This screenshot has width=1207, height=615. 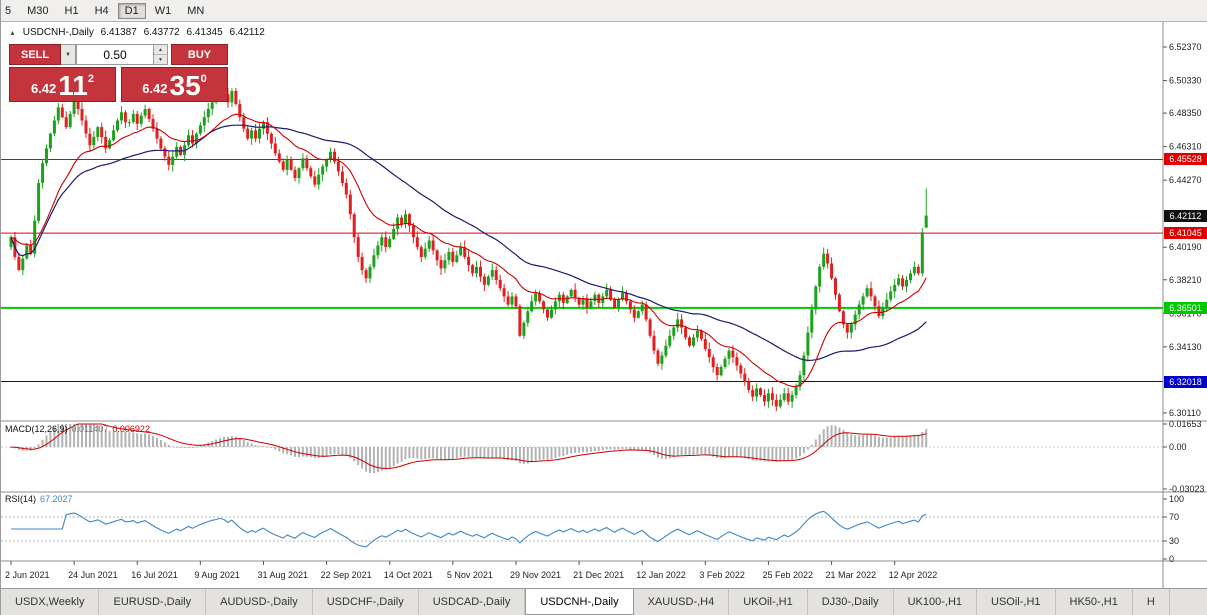 What do you see at coordinates (196, 10) in the screenshot?
I see `timeframe-button-mn: MN` at bounding box center [196, 10].